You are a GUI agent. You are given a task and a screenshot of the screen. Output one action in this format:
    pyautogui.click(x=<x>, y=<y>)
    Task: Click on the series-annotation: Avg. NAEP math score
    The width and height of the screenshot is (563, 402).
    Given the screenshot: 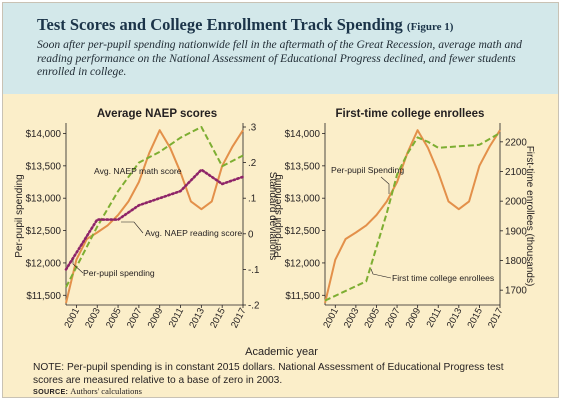 What is the action you would take?
    pyautogui.click(x=138, y=171)
    